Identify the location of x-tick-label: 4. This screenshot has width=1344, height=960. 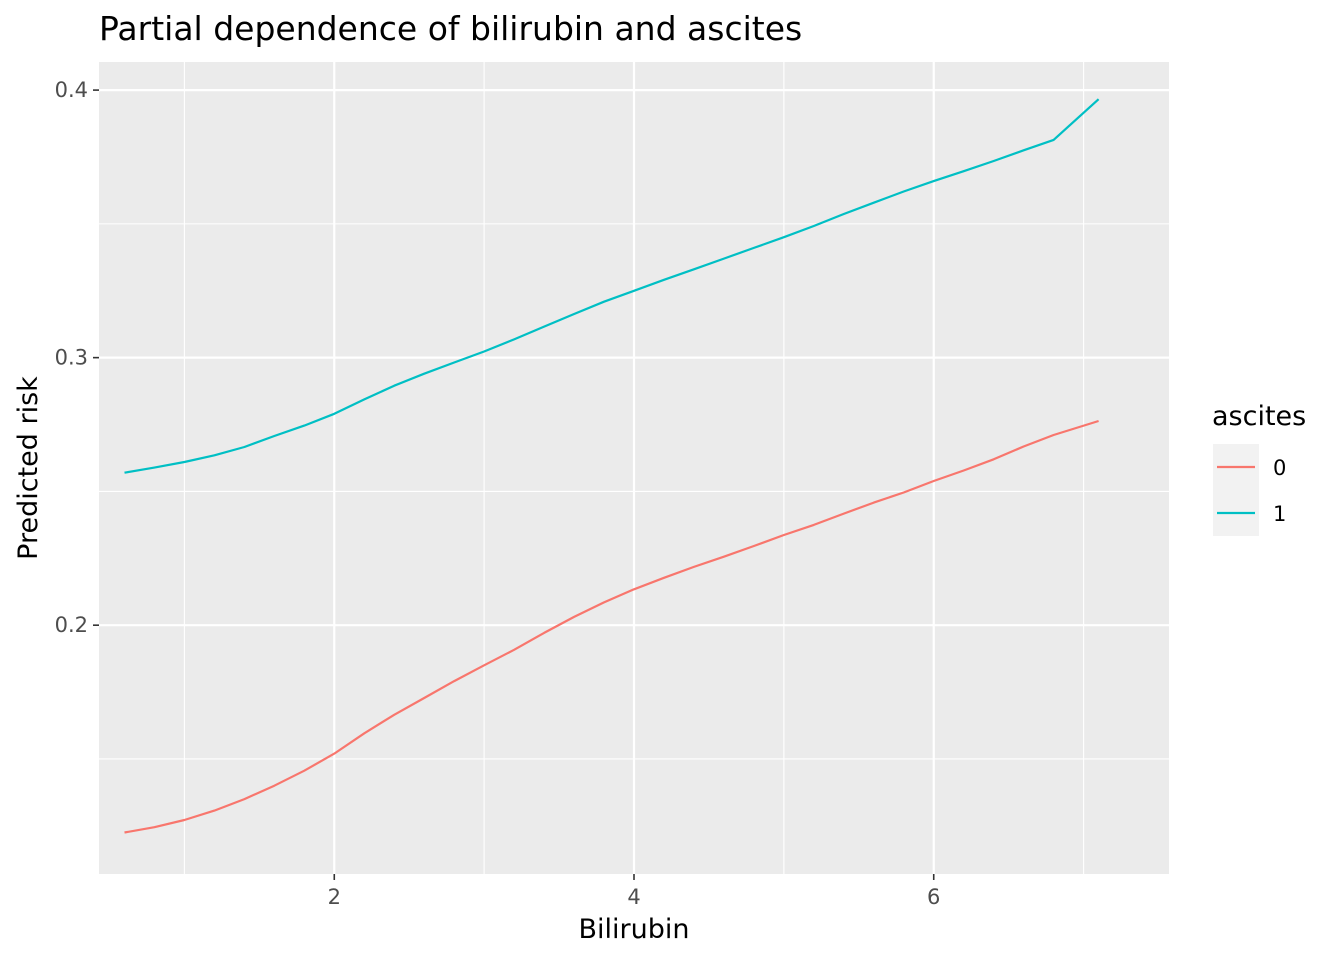
(633, 897).